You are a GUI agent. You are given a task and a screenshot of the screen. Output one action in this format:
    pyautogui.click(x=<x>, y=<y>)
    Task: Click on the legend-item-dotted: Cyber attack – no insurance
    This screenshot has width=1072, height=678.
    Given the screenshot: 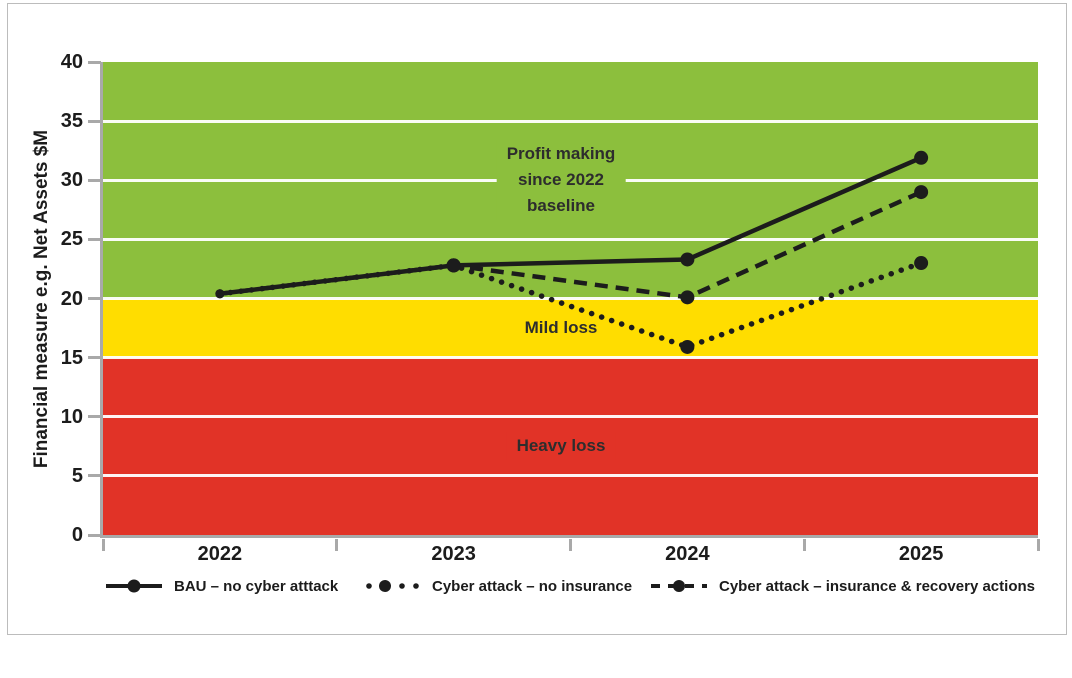 What is the action you would take?
    pyautogui.click(x=497, y=586)
    